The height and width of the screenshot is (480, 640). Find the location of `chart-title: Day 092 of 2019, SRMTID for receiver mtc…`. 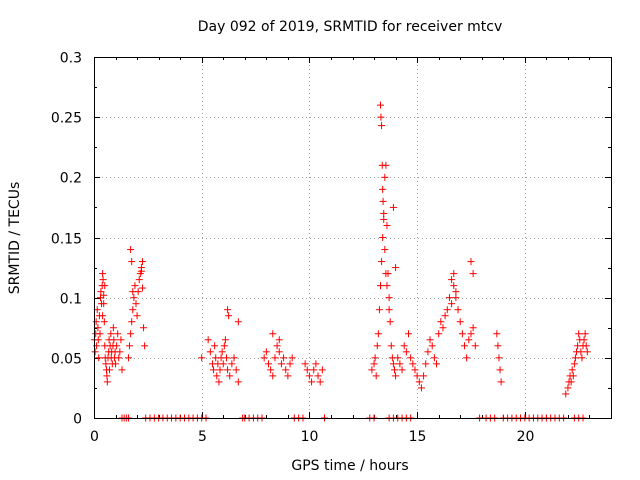

chart-title: Day 092 of 2019, SRMTID for receiver mtc… is located at coordinates (350, 27).